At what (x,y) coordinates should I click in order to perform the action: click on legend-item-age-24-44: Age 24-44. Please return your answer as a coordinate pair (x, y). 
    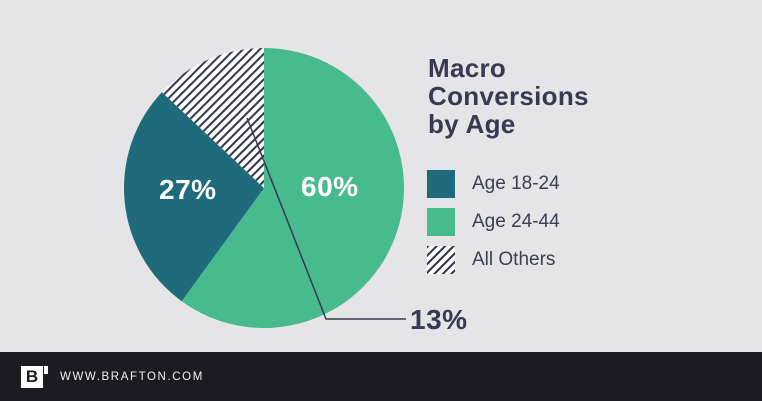
    Looking at the image, I should click on (493, 222).